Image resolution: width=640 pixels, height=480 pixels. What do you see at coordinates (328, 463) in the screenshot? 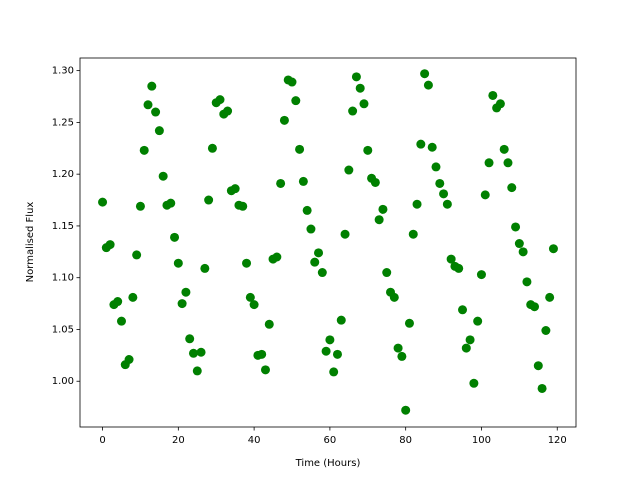
I see `x-axis-label: Time (Hours)` at bounding box center [328, 463].